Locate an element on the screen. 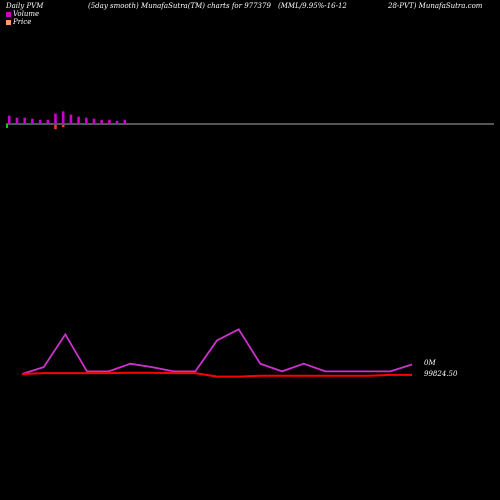 The width and height of the screenshot is (500, 500). legend-volume: Volume is located at coordinates (22, 14).